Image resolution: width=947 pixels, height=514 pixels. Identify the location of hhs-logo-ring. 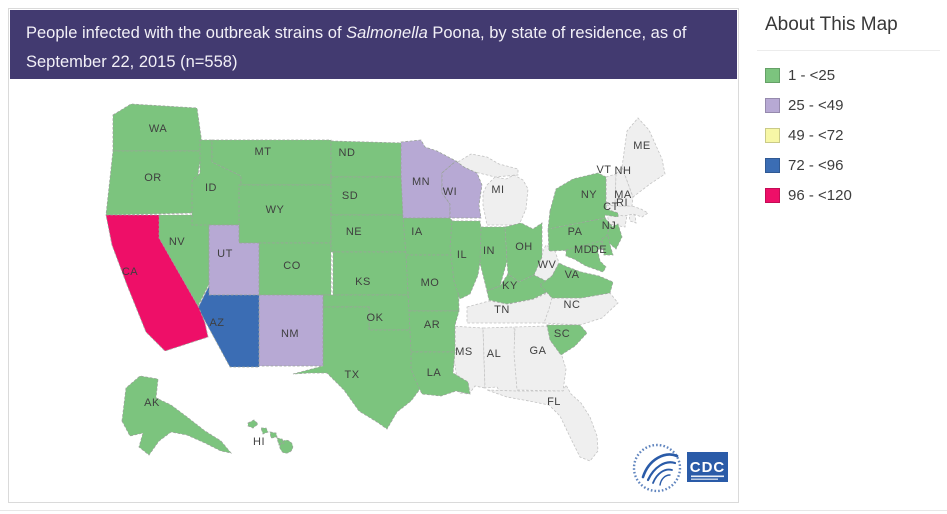
(657, 468).